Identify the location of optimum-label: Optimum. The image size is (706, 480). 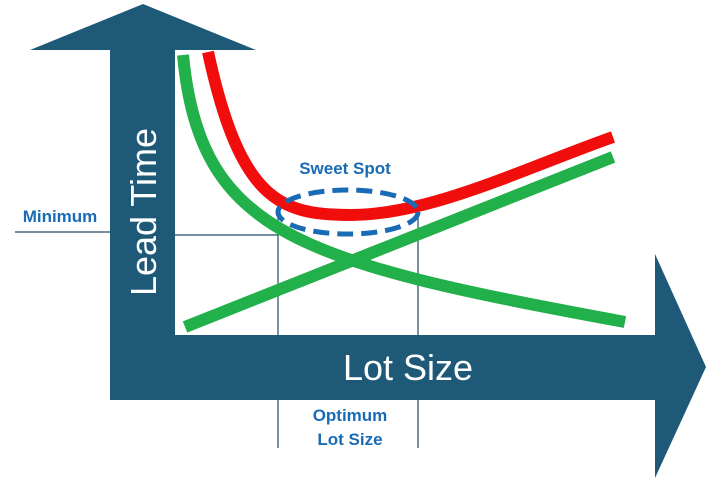
(350, 415).